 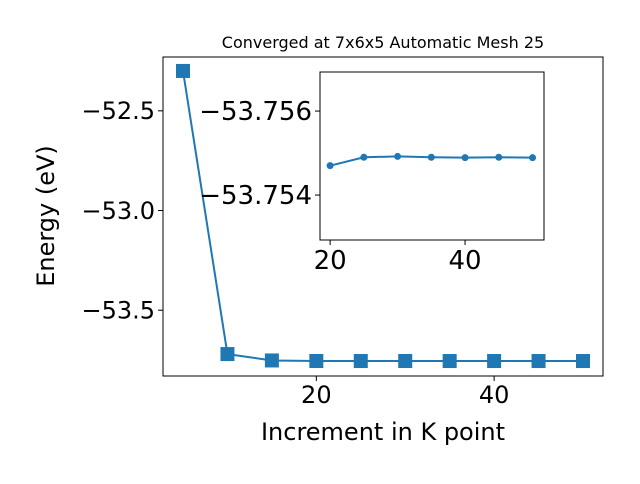 I want to click on y-axis-label: Energy (eV), so click(x=46, y=216).